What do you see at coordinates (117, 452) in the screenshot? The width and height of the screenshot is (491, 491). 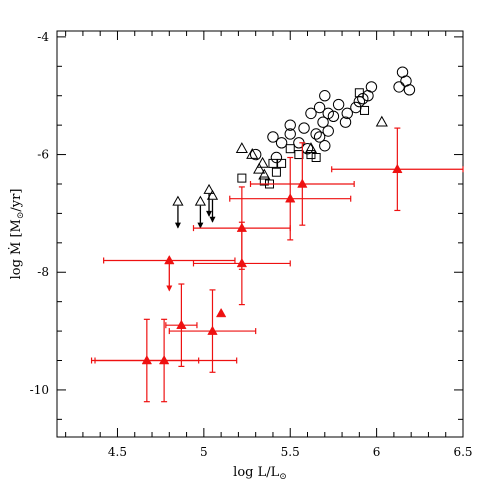 I see `x-tick-label: 4.5` at bounding box center [117, 452].